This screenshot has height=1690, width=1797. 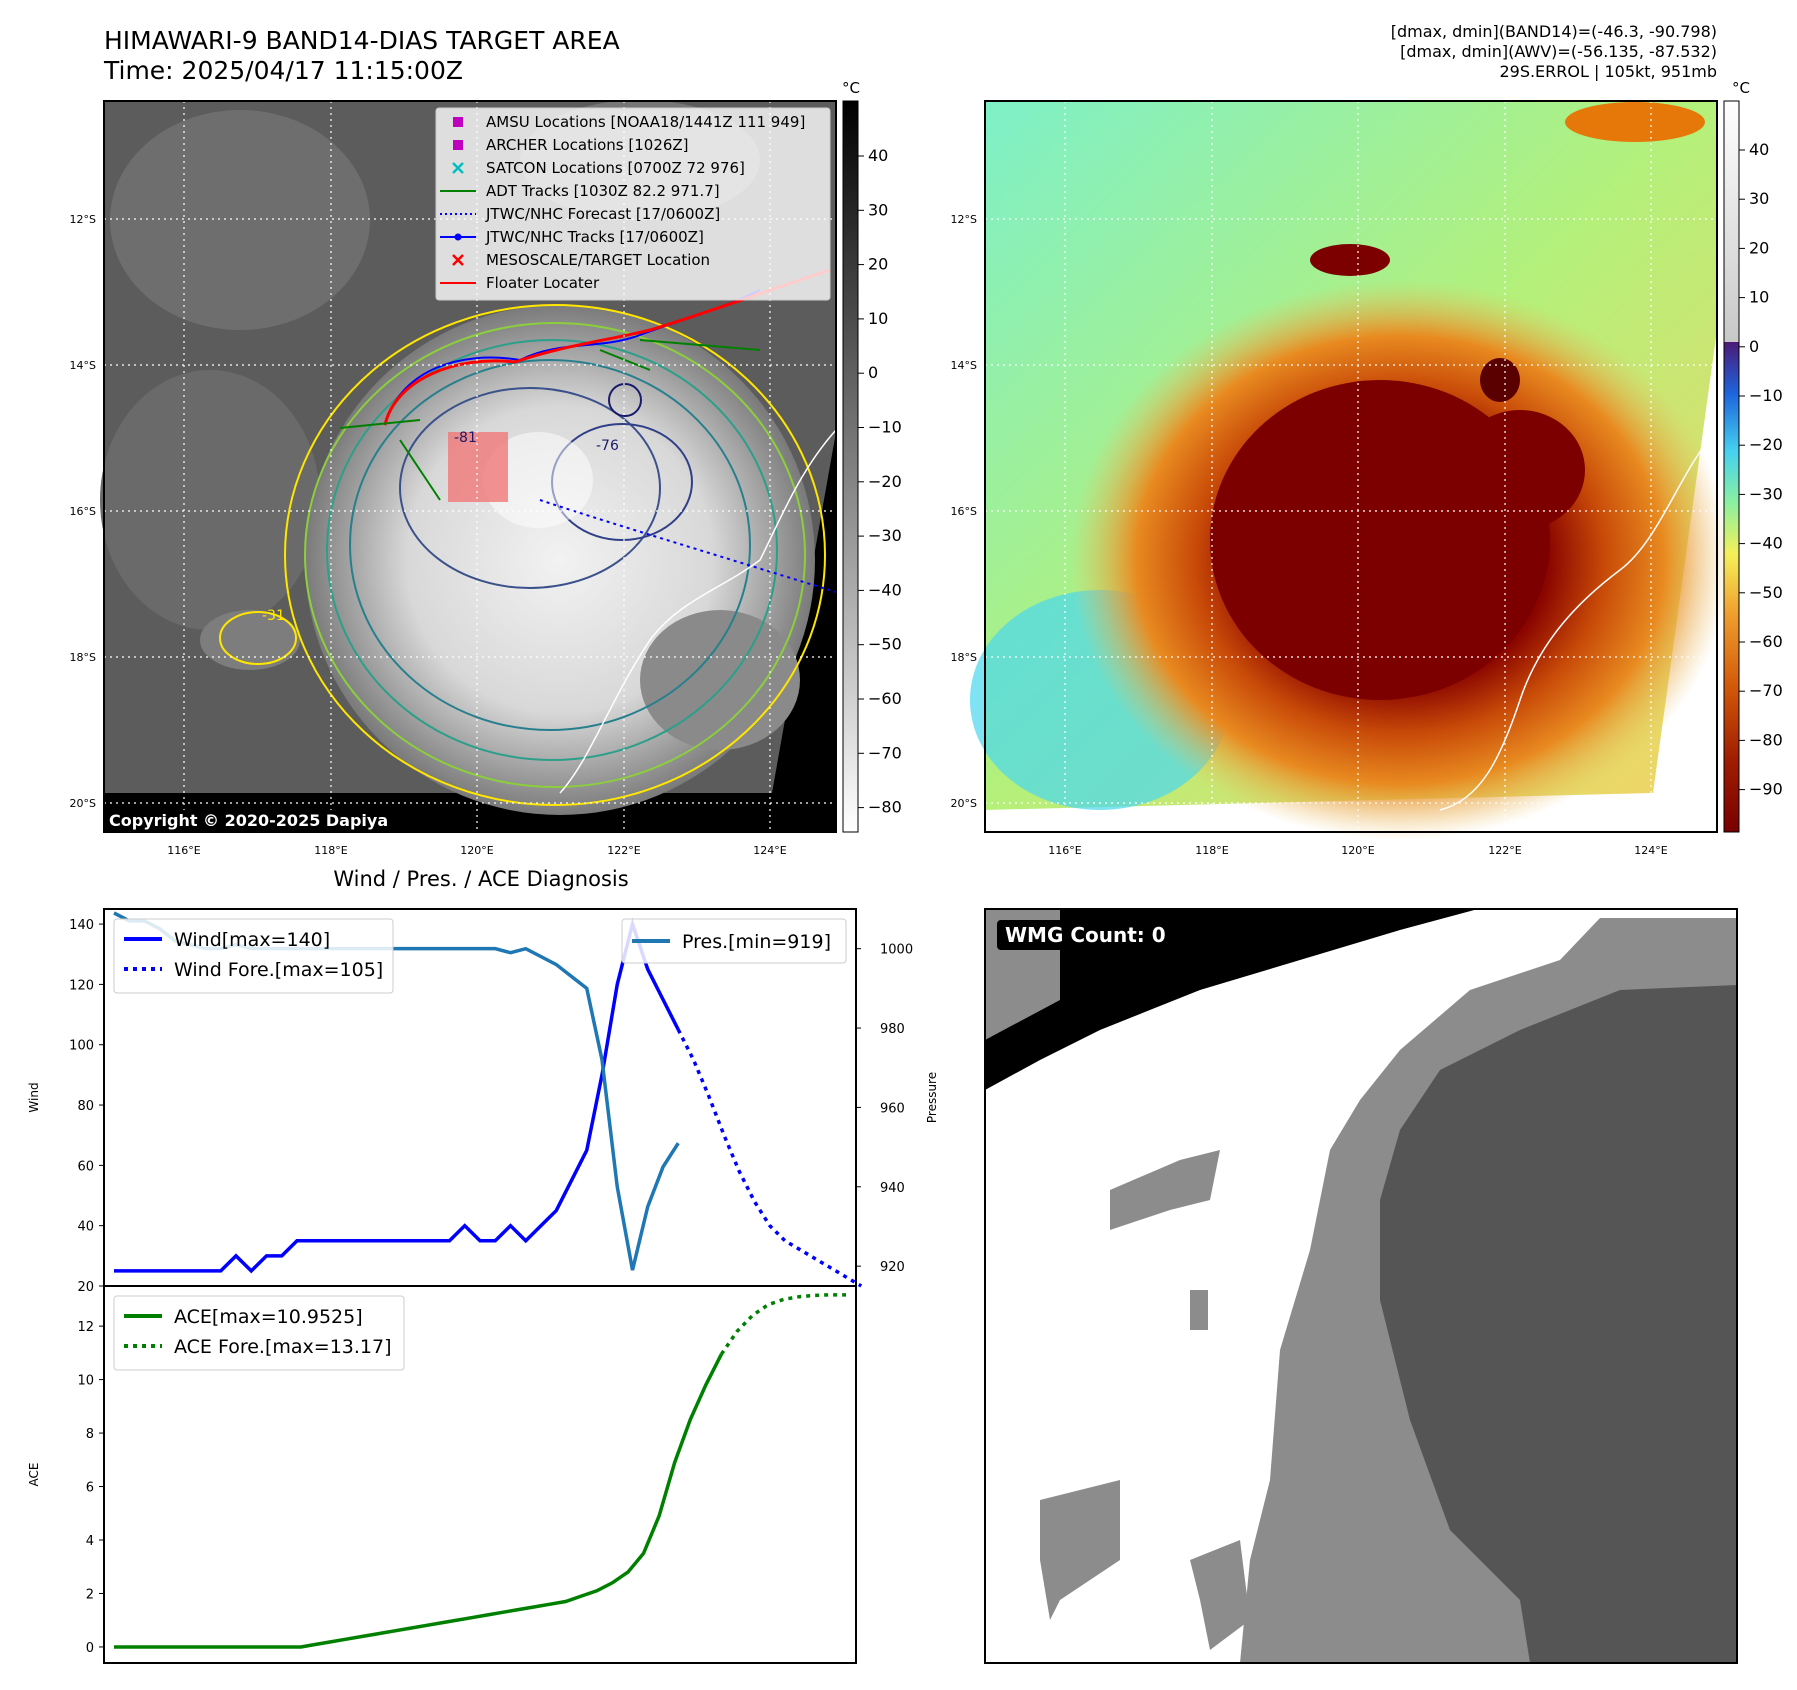 I want to click on wmg-dark-region, so click(x=1558, y=1324).